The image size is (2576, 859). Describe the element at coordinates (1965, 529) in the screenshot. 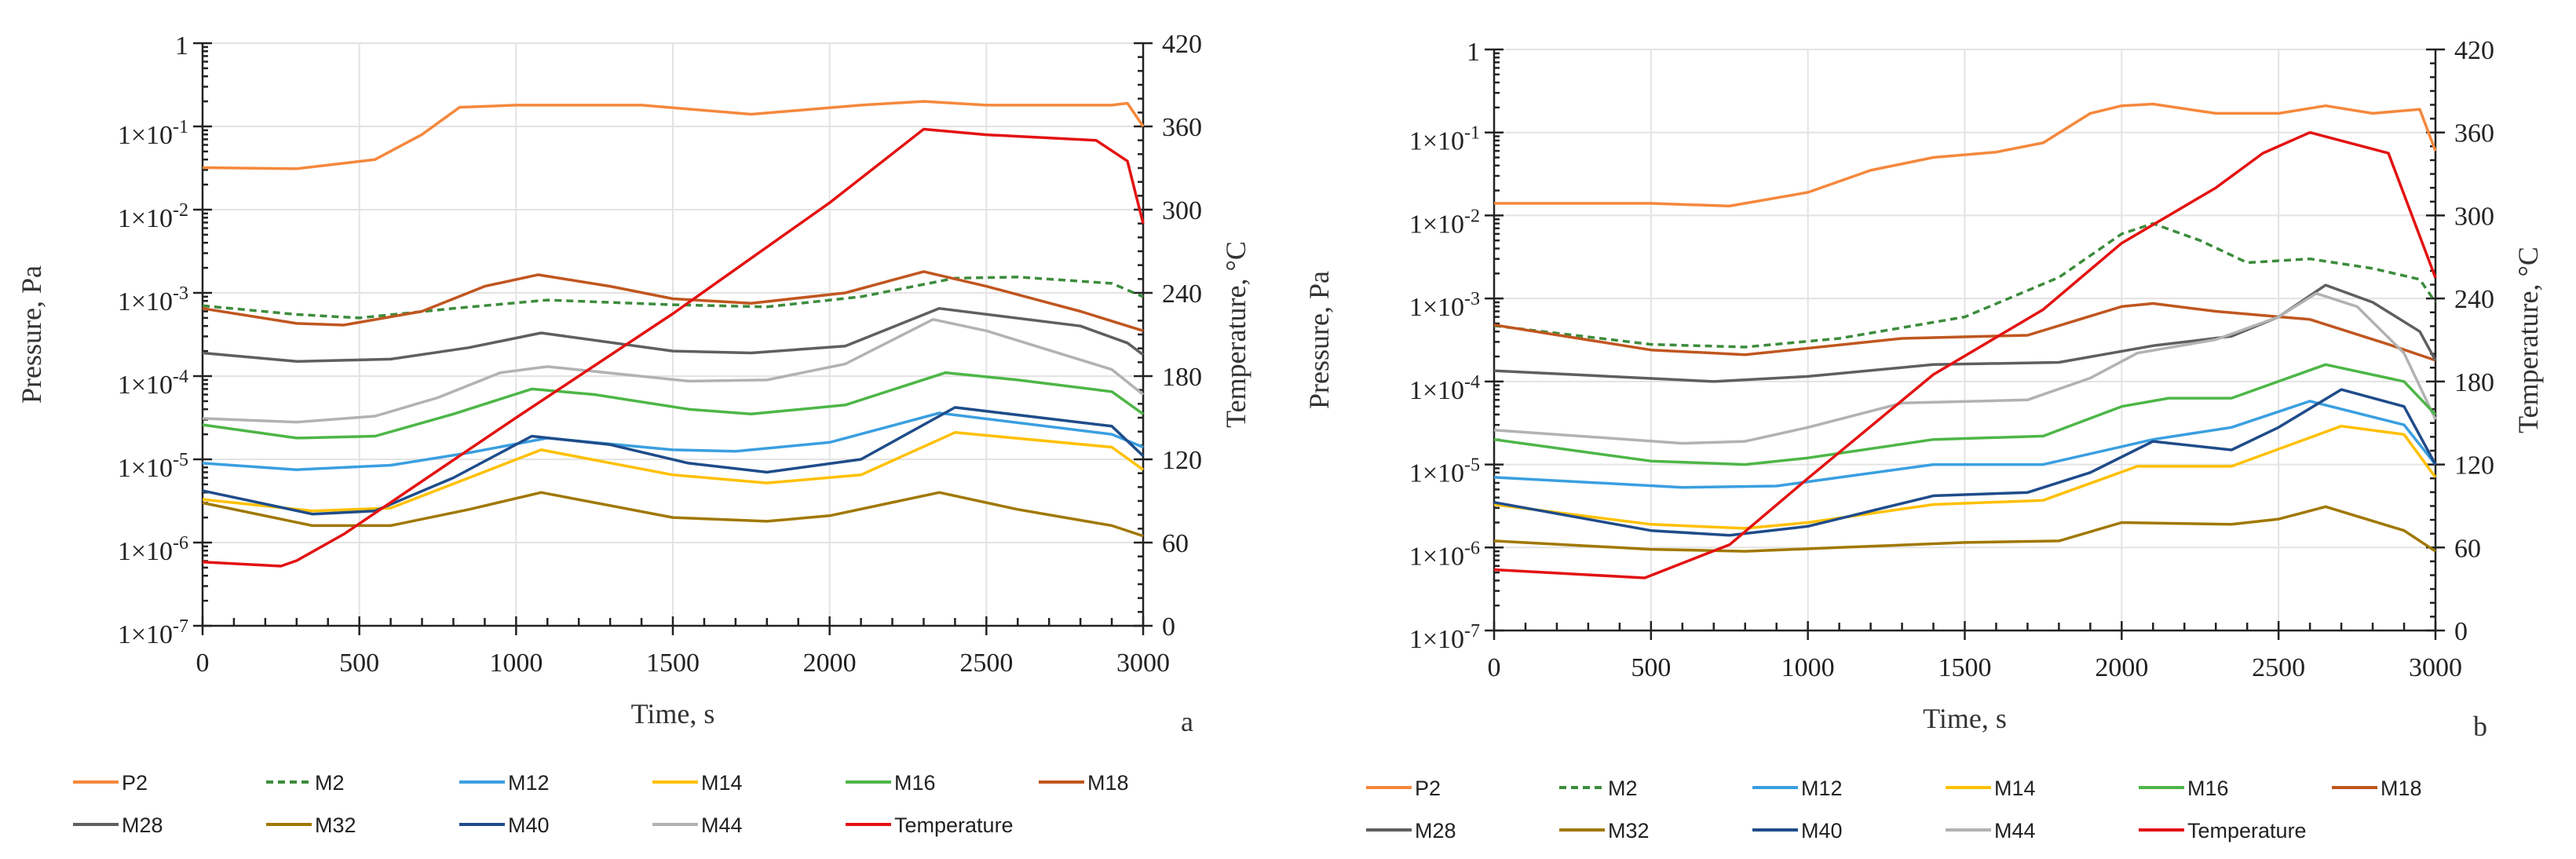

I see `series-line-m32` at that location.